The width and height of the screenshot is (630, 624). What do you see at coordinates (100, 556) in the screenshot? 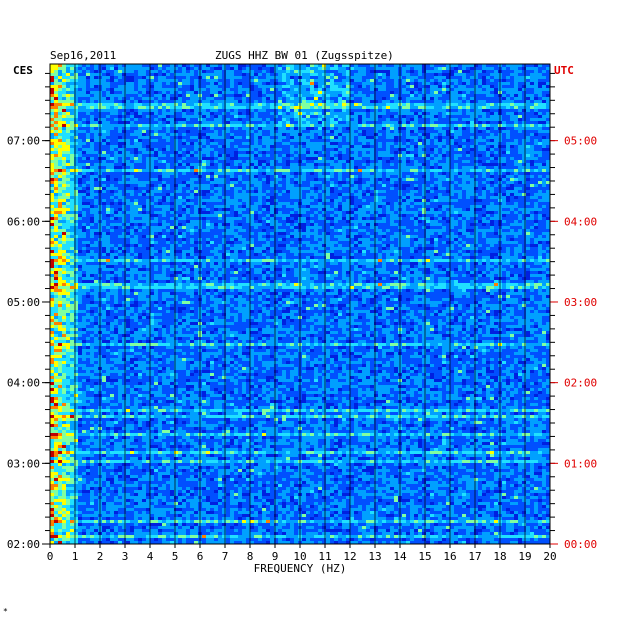
I see `x-tick-label: 2` at bounding box center [100, 556].